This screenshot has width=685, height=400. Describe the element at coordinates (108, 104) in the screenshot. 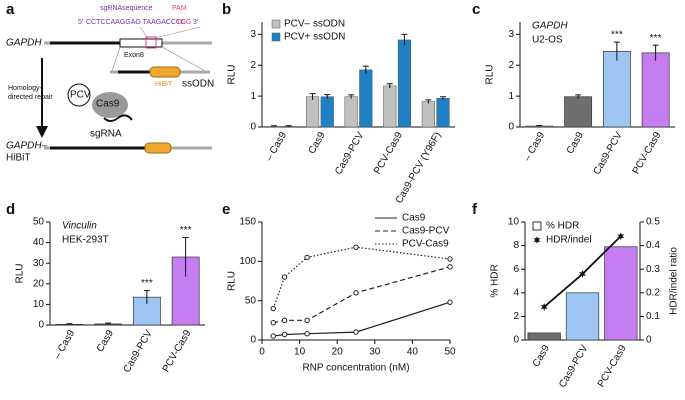

I see `cas9: Cas9` at that location.